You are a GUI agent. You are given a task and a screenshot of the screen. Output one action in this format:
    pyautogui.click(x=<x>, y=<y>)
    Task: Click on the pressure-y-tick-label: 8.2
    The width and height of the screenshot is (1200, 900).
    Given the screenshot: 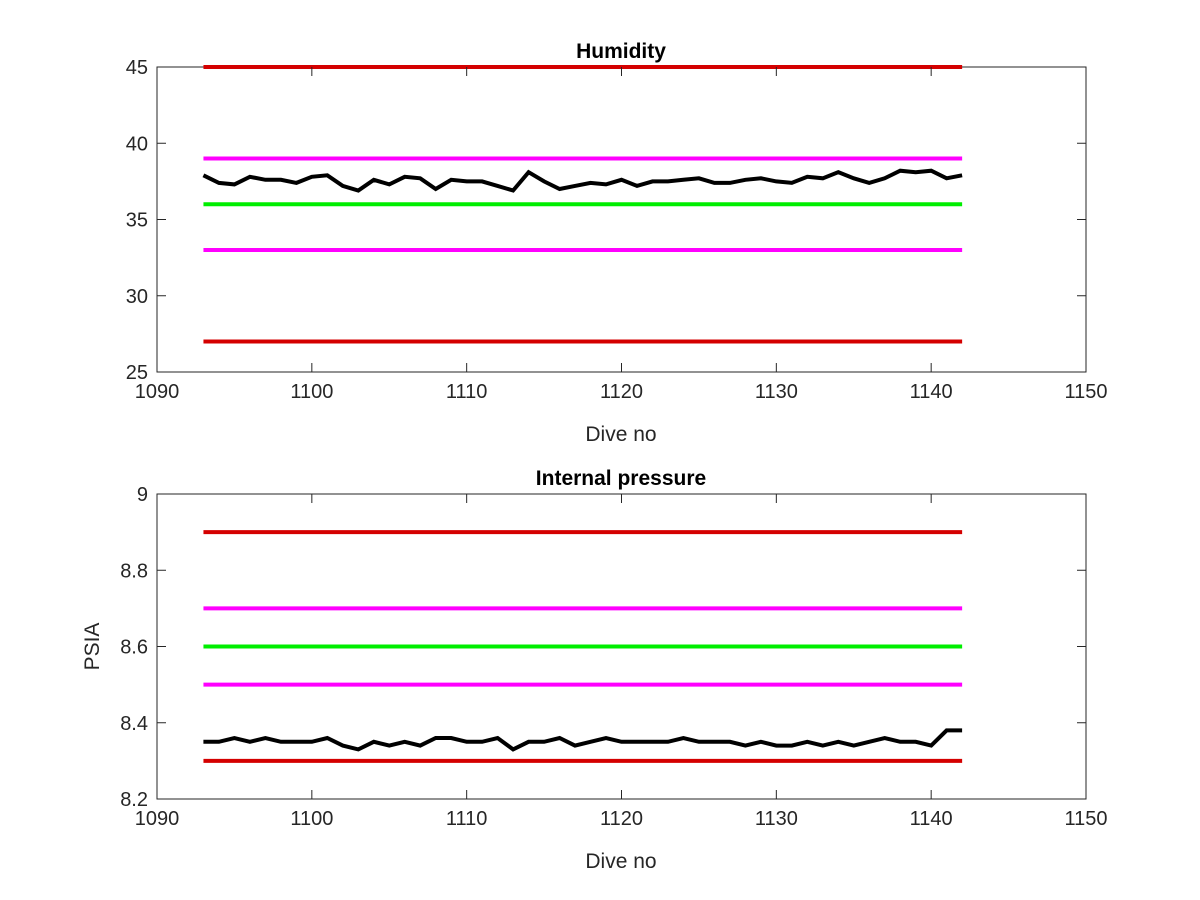 What is the action you would take?
    pyautogui.click(x=134, y=800)
    